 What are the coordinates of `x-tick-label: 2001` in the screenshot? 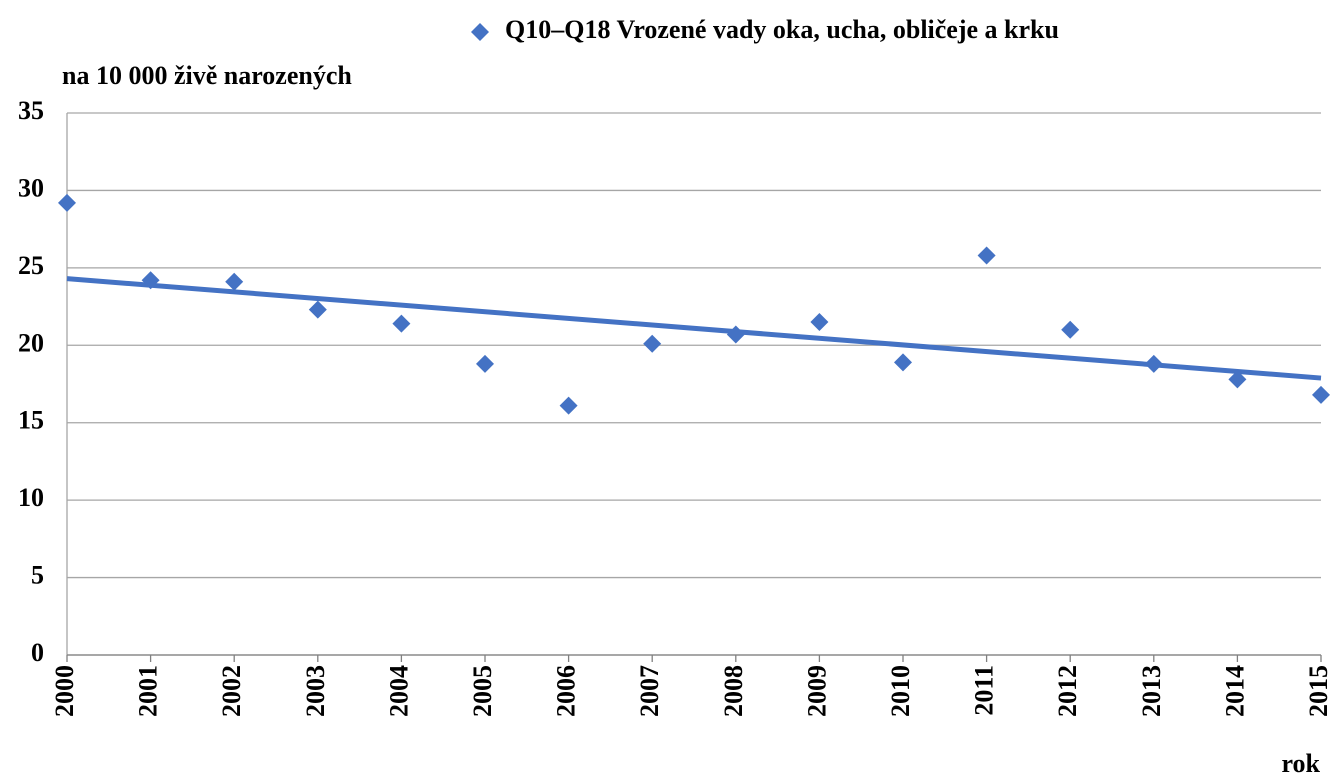 It's located at (148, 691).